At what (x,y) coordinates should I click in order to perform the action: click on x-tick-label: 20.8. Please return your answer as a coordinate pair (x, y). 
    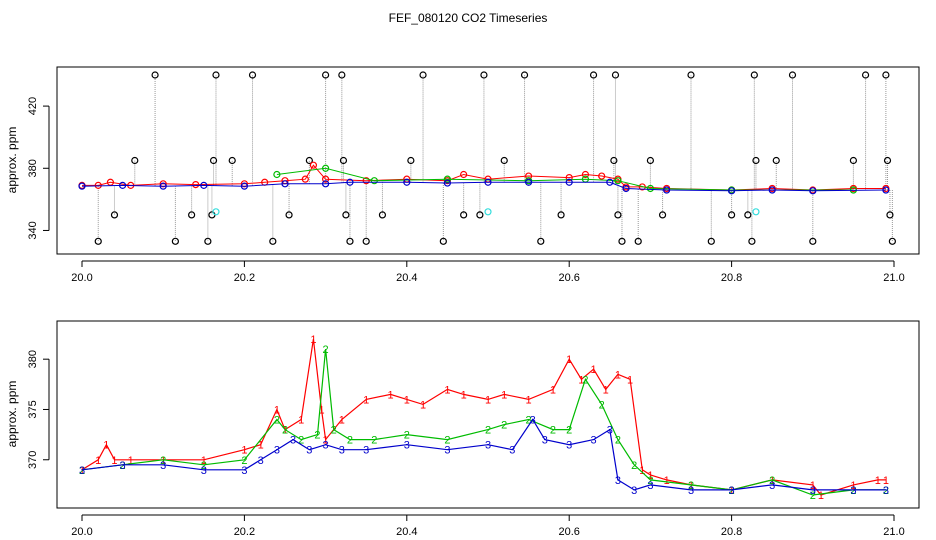
    Looking at the image, I should click on (731, 278).